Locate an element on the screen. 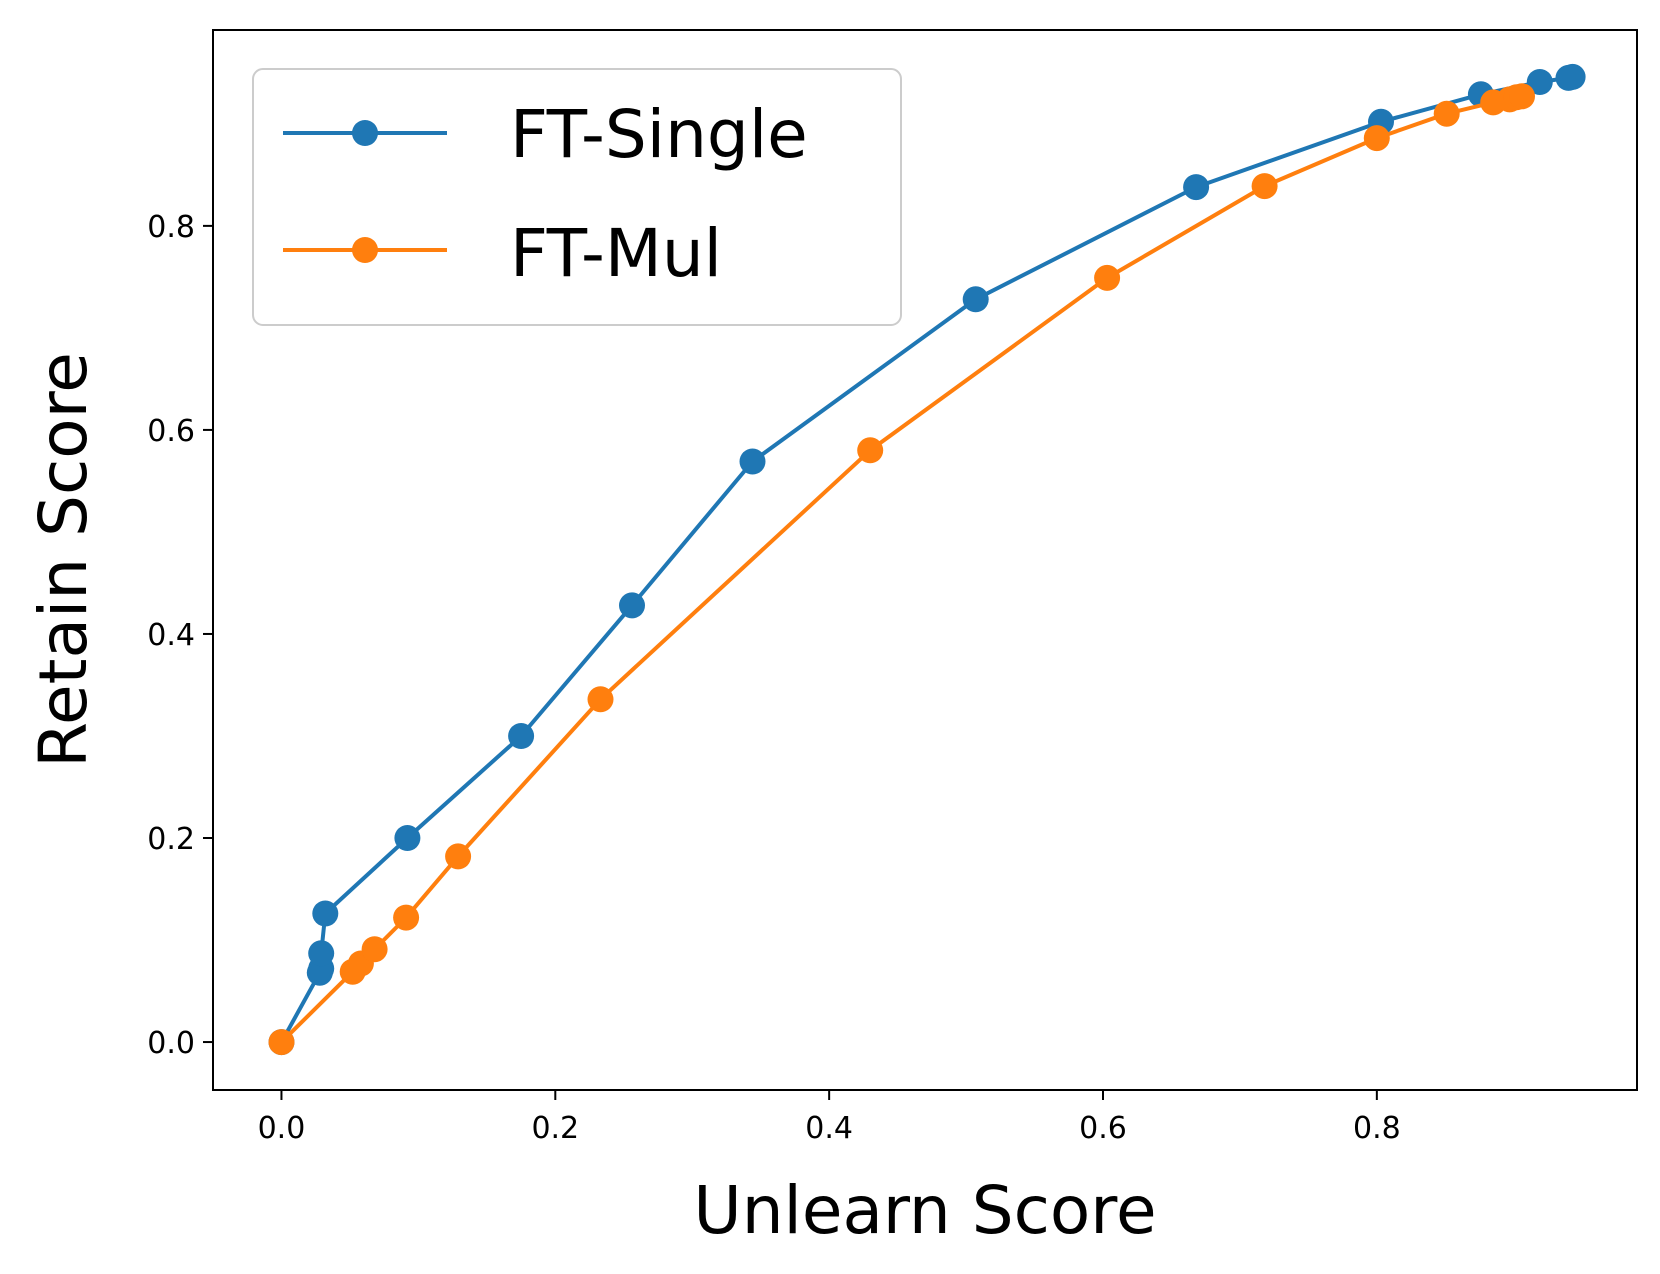  y-tick-label: 0.2 is located at coordinates (171, 839).